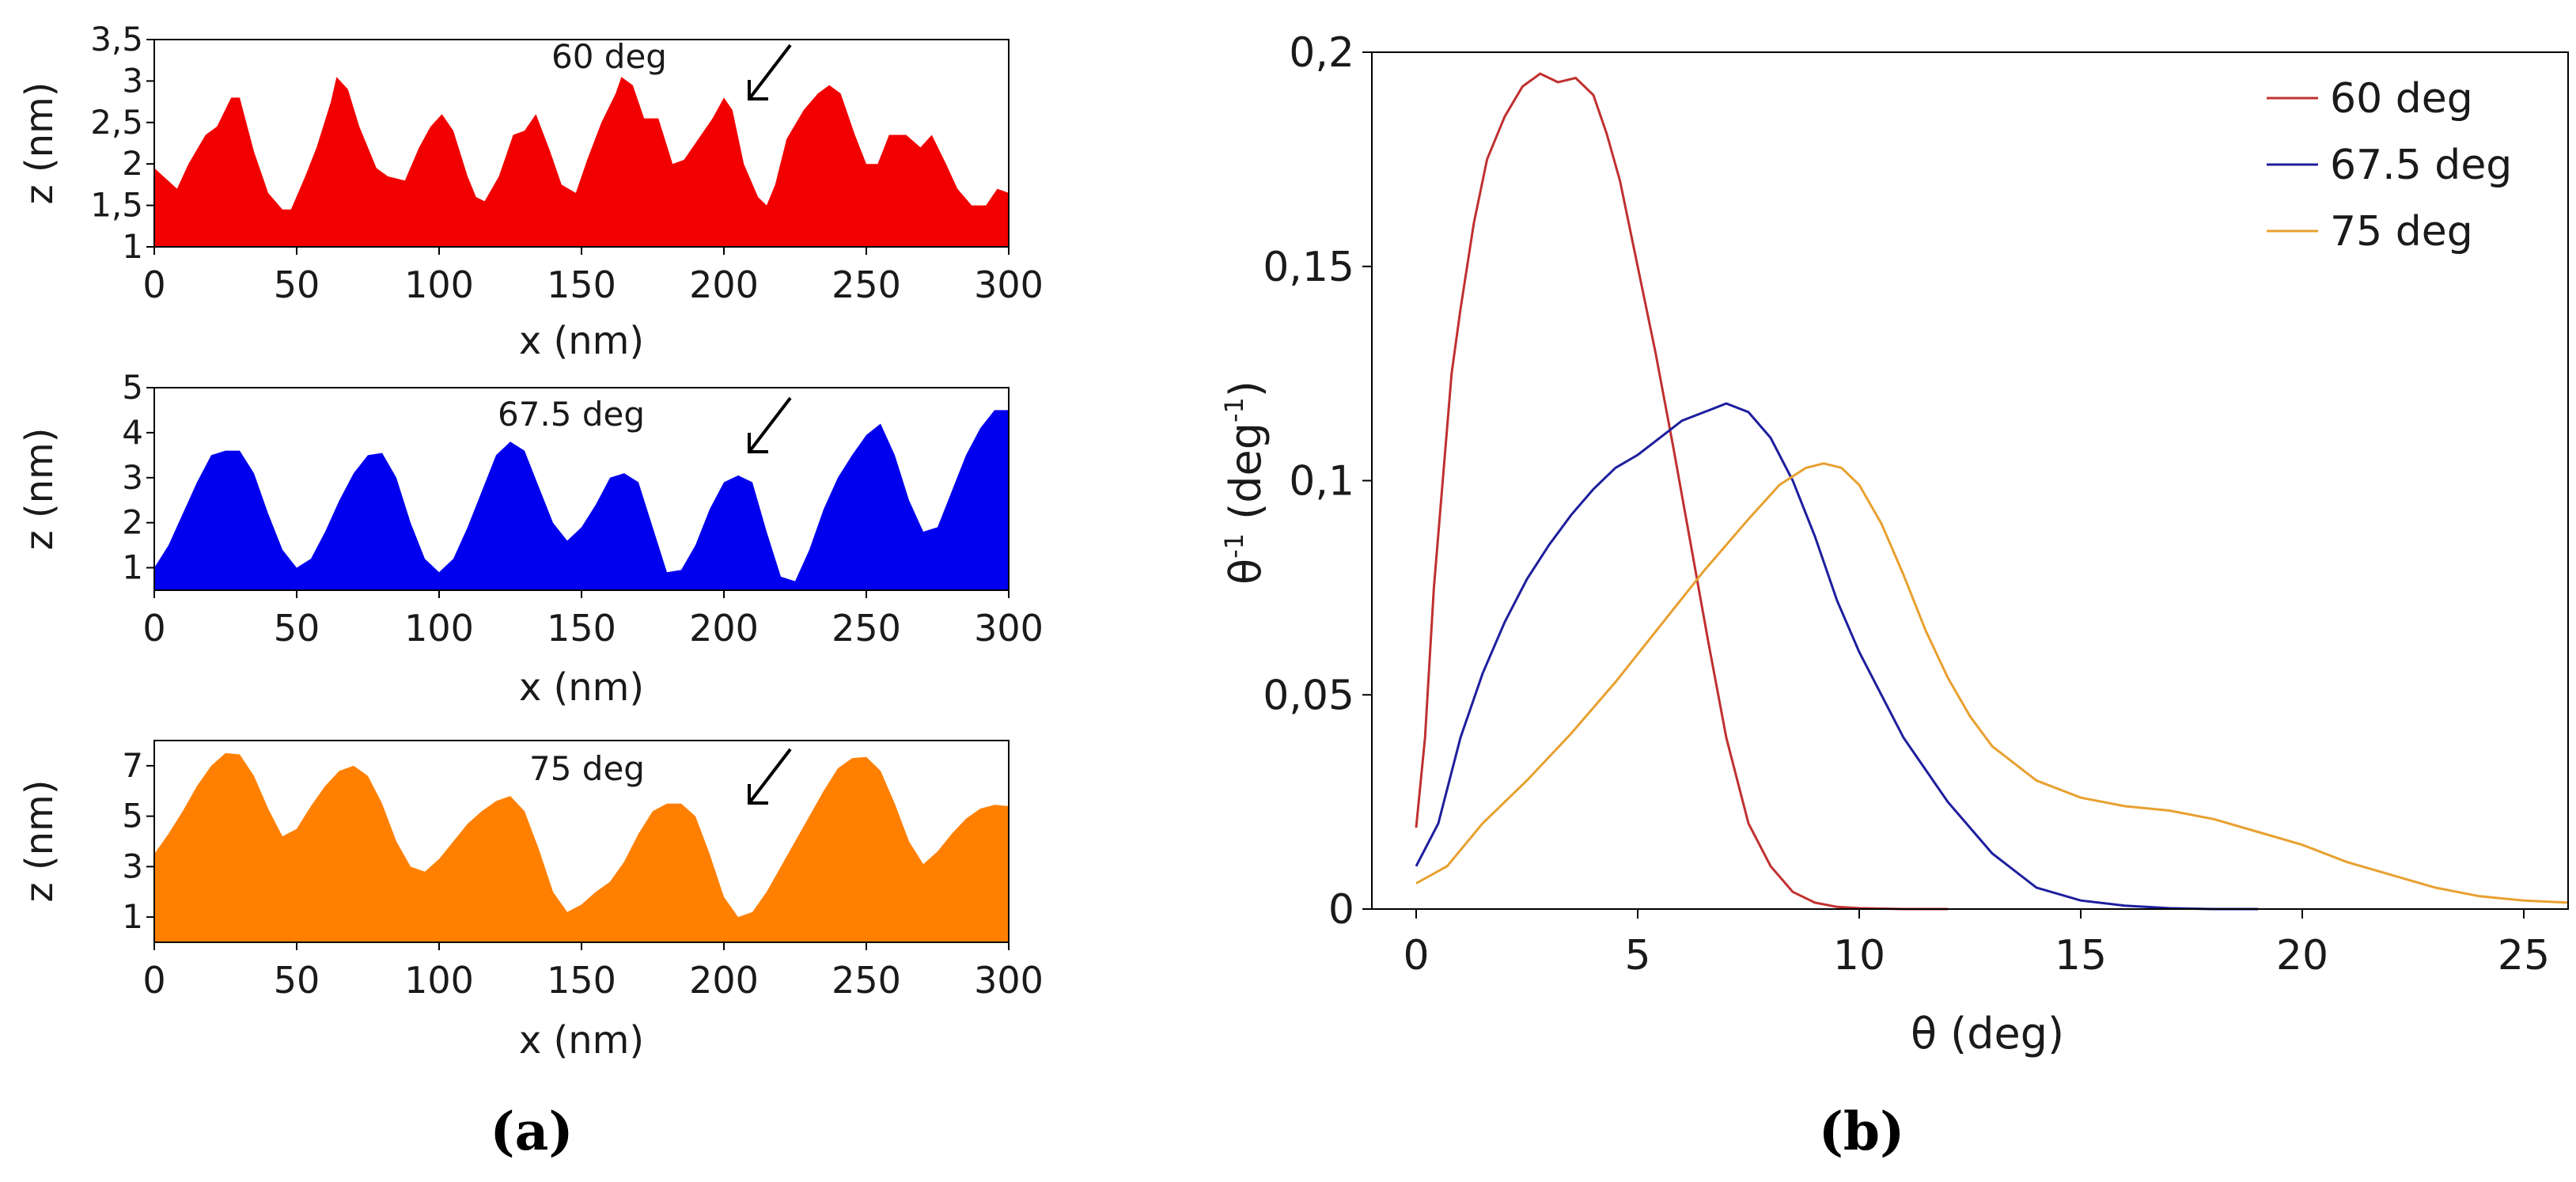 Image resolution: width=2576 pixels, height=1182 pixels. I want to click on profile-area-60deg, so click(581, 162).